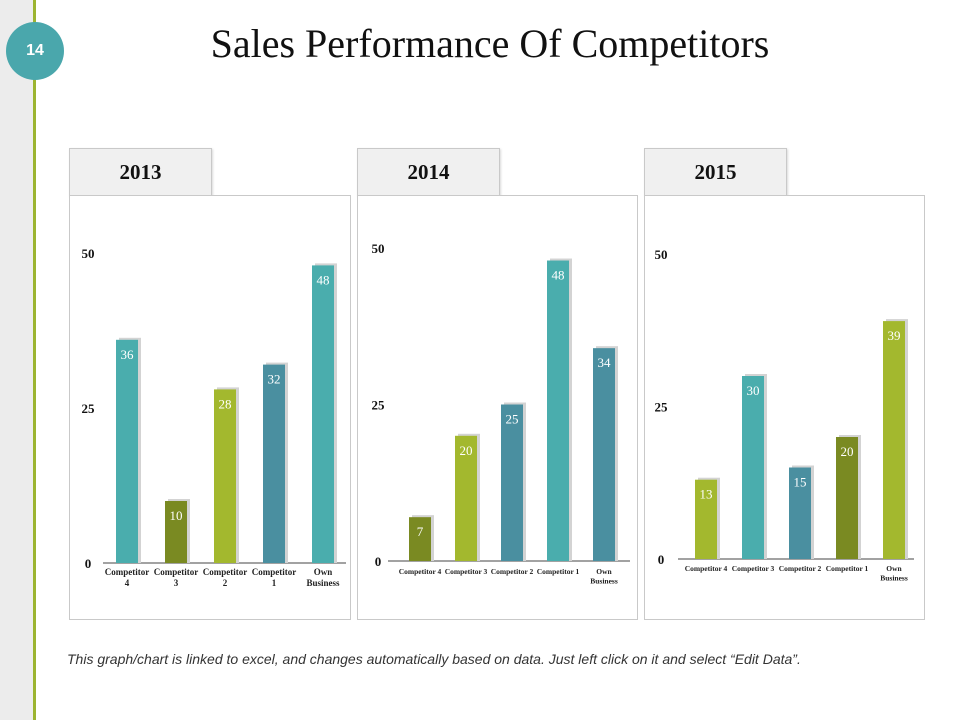 This screenshot has width=960, height=720. What do you see at coordinates (225, 403) in the screenshot?
I see `data-label: 28` at bounding box center [225, 403].